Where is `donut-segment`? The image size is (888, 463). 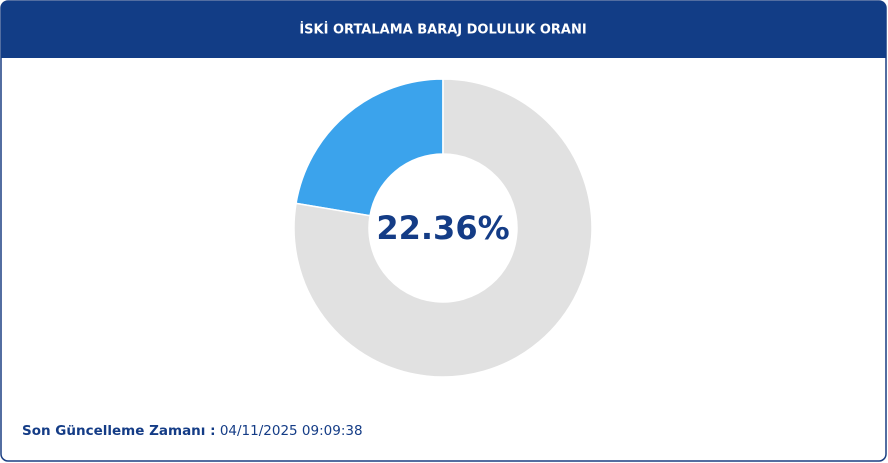
donut-segment is located at coordinates (369, 147).